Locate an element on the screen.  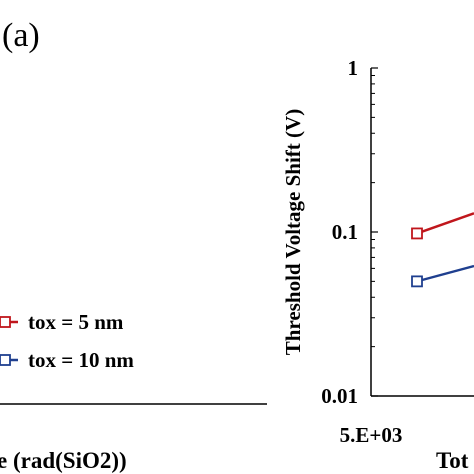
y-tick-label: 0.01 is located at coordinates (339, 396).